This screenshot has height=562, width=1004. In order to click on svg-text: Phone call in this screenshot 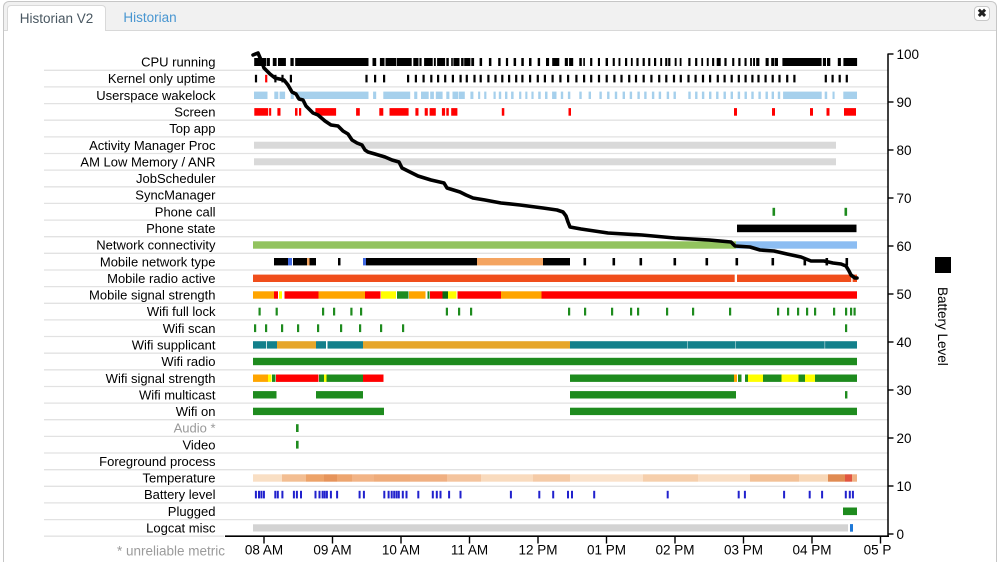, I will do `click(185, 211)`.